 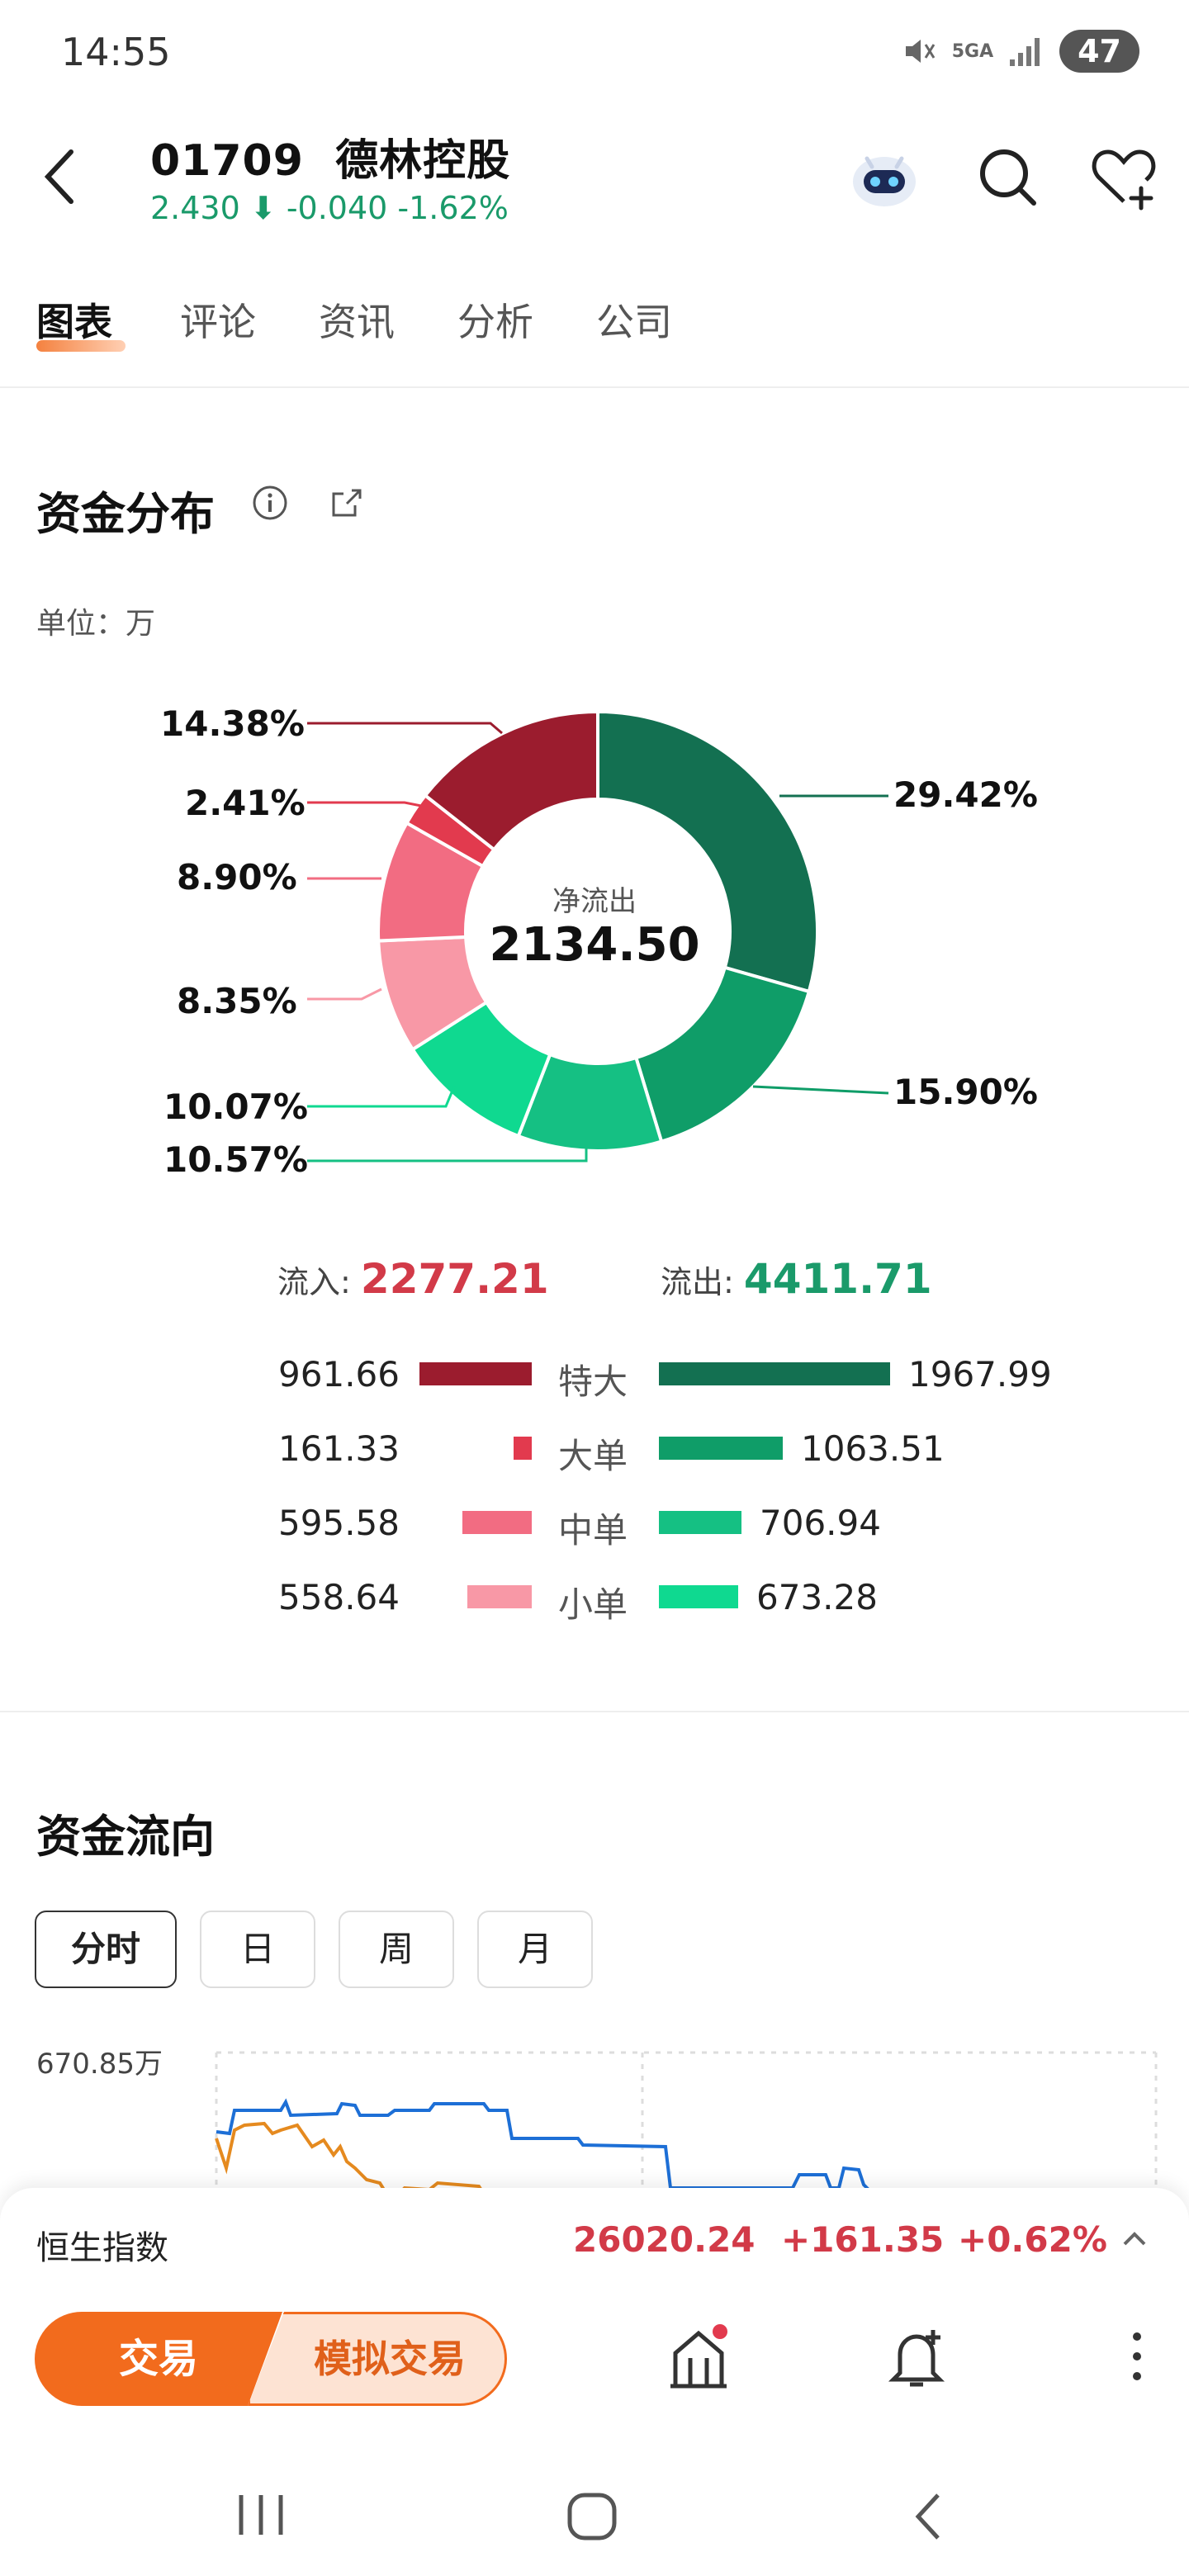 What do you see at coordinates (227, 161) in the screenshot?
I see `stock-code: 01709` at bounding box center [227, 161].